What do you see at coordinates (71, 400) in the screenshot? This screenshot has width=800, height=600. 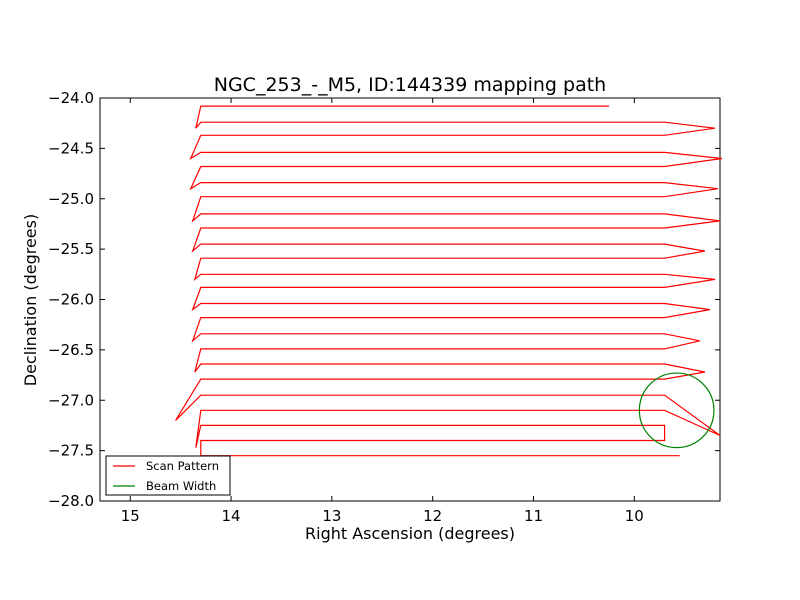 I see `y-tick-label: −27.0` at bounding box center [71, 400].